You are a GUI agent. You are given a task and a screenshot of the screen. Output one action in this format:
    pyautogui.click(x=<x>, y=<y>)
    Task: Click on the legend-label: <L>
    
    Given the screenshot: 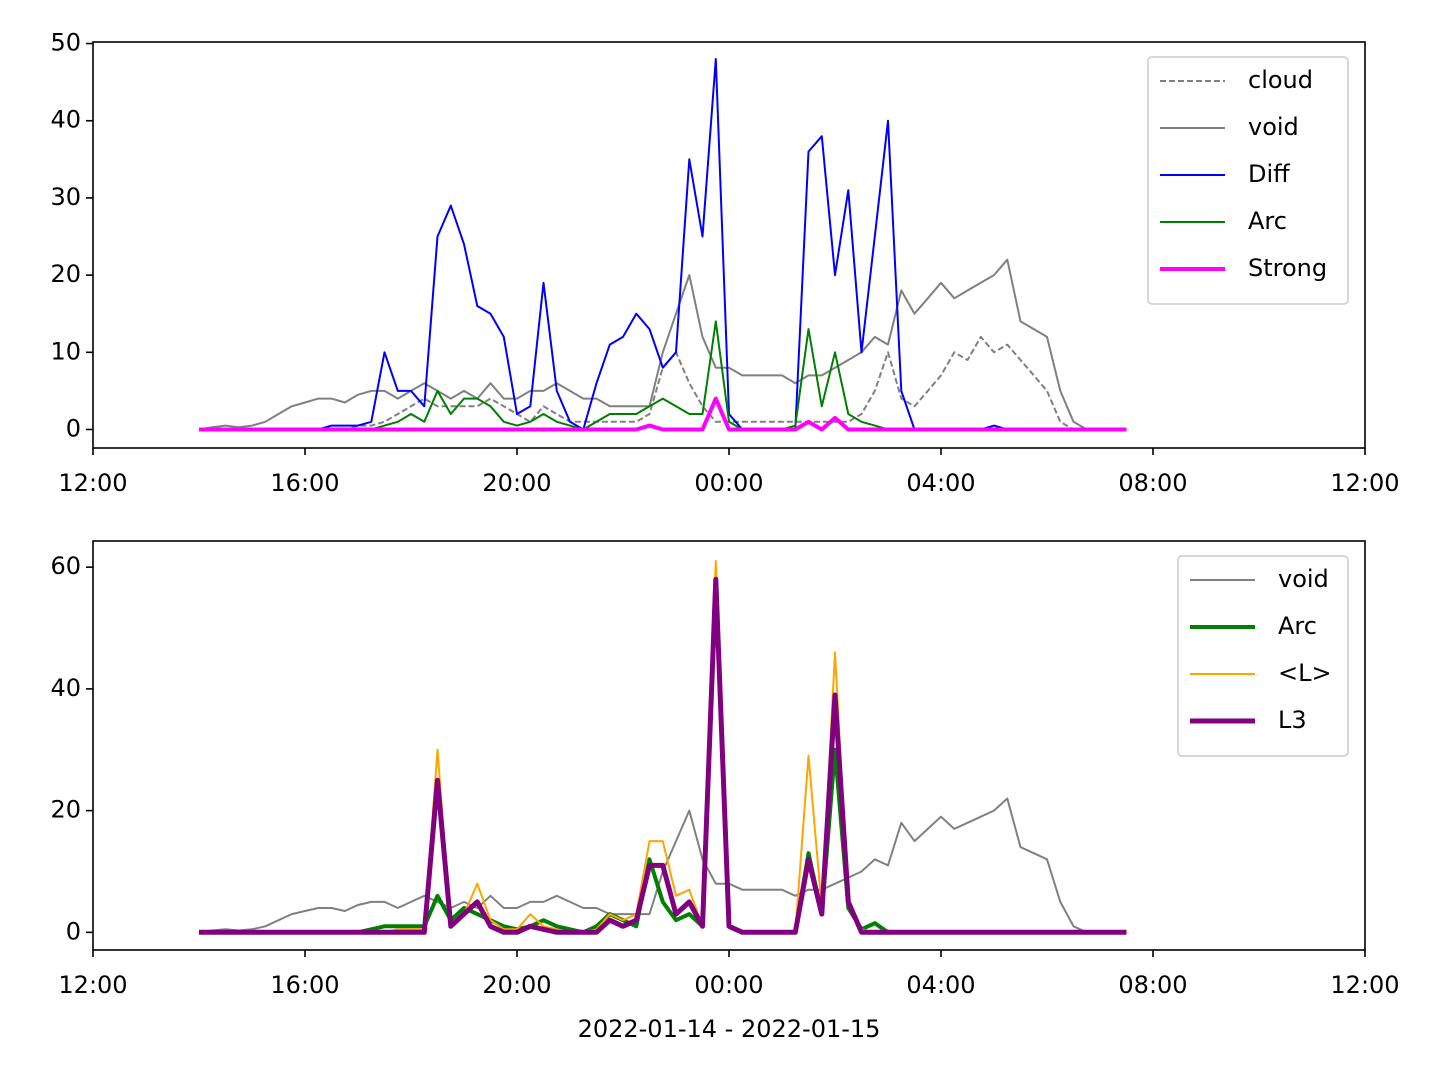 What is the action you would take?
    pyautogui.click(x=1305, y=673)
    